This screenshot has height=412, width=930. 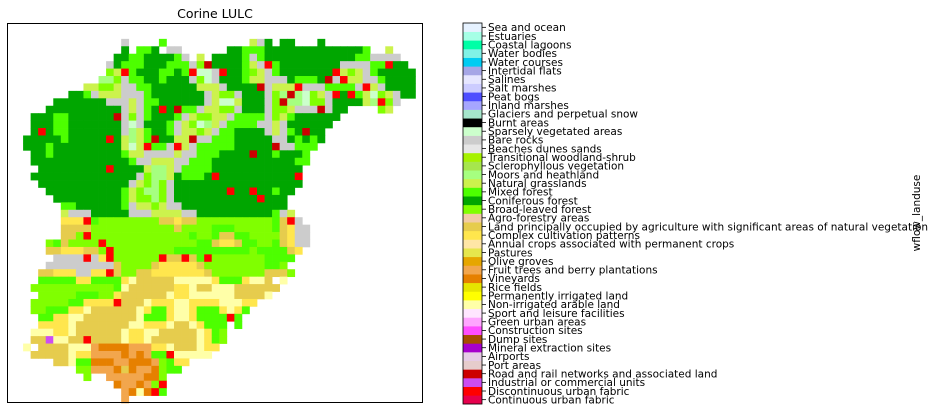 What do you see at coordinates (551, 400) in the screenshot?
I see `colorbar-tick-label: Continuous urban fabric` at bounding box center [551, 400].